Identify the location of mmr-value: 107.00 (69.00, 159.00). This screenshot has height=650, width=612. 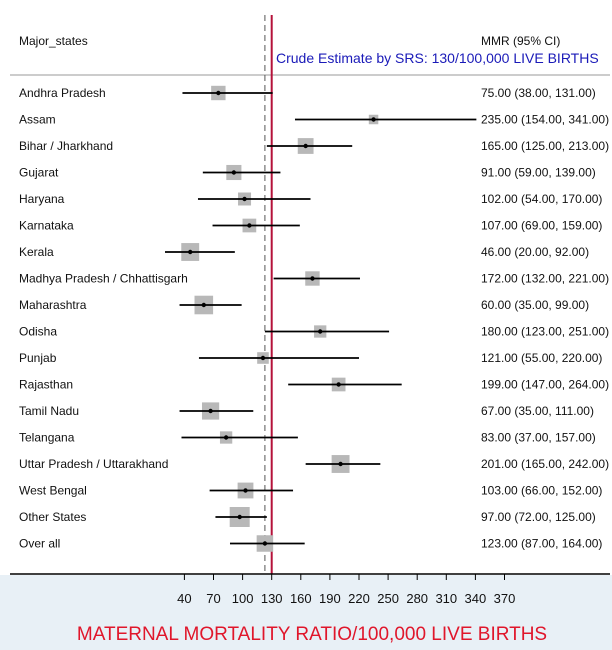
(541, 226).